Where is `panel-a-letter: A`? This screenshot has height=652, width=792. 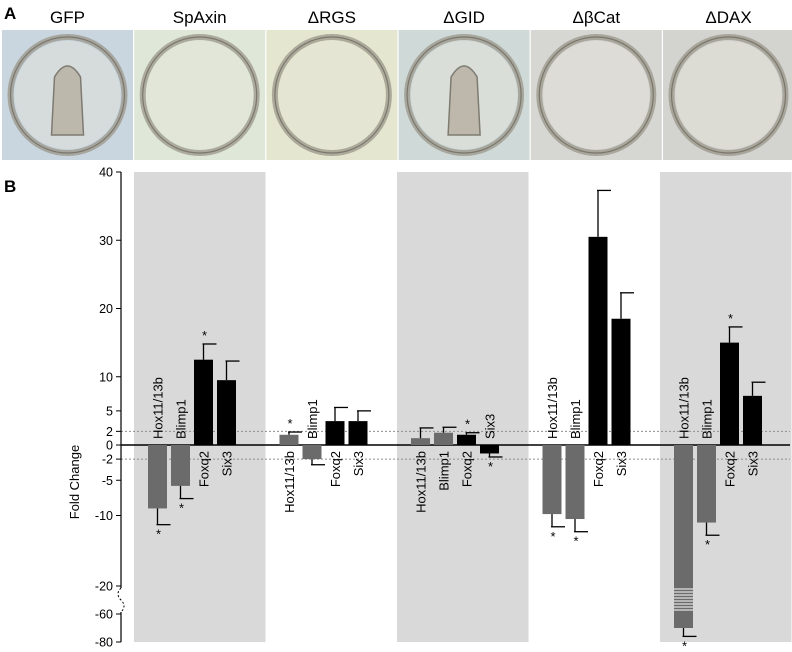
panel-a-letter: A is located at coordinates (10, 13).